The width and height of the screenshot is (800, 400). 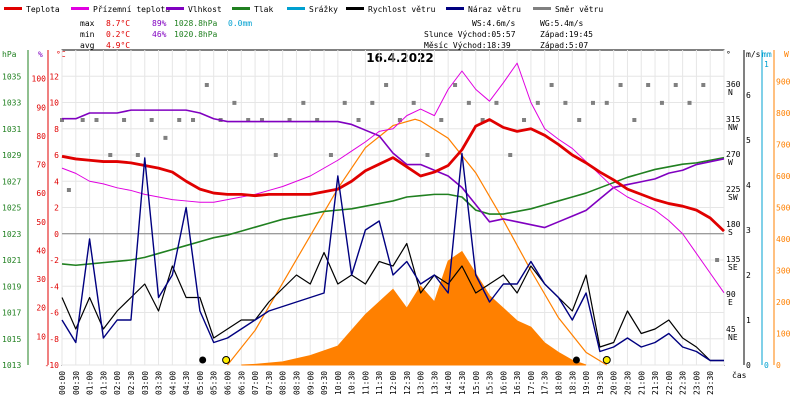 I want to click on tick-label-hpa: 1019, so click(x=11, y=286).